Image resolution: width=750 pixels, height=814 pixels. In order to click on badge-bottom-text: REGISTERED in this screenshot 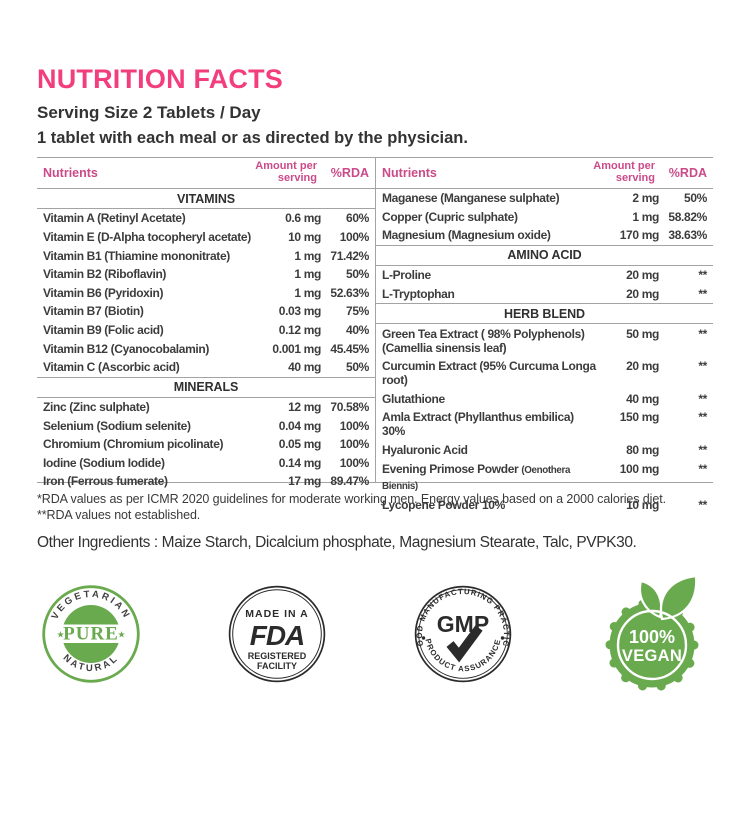, I will do `click(277, 656)`.